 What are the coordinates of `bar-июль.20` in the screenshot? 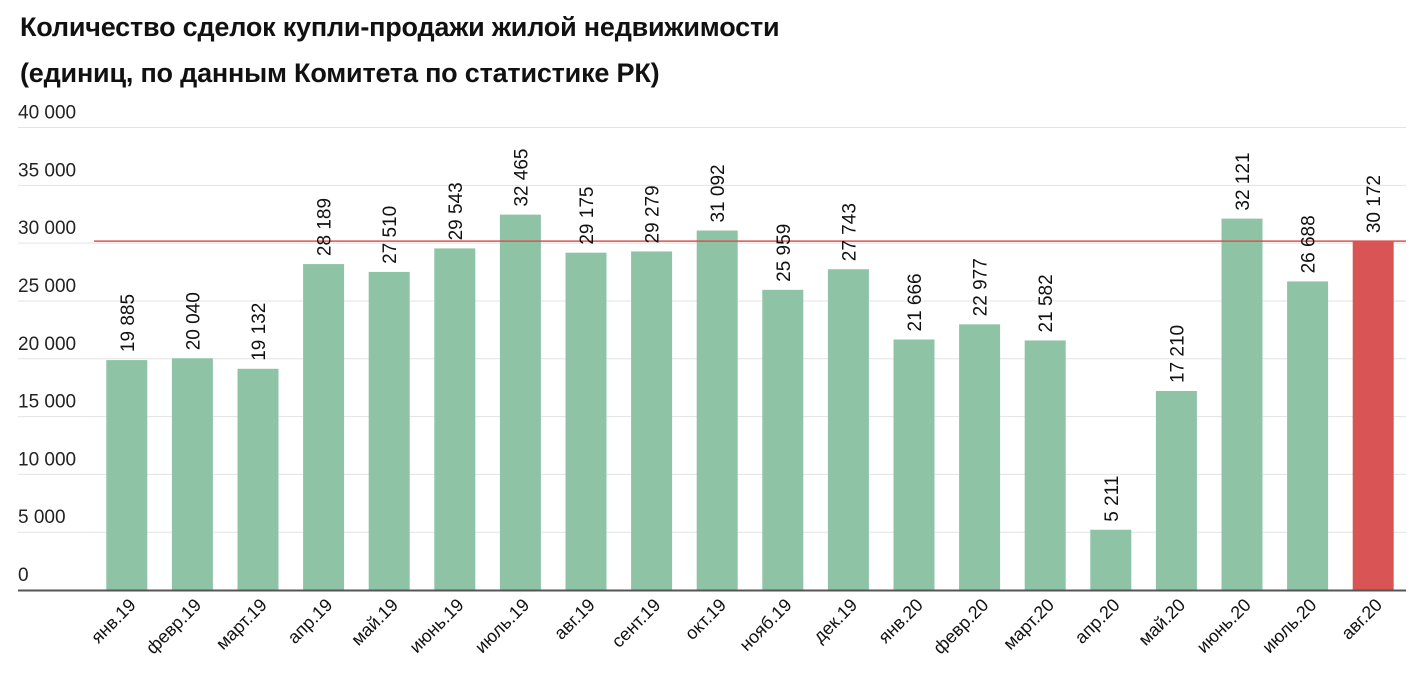 It's located at (1308, 435).